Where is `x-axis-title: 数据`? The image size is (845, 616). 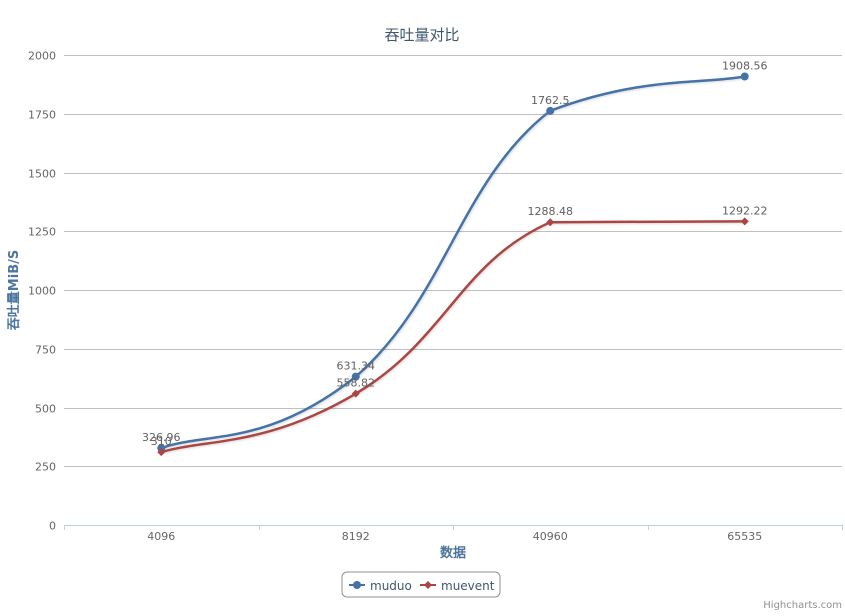
x-axis-title: 数据 is located at coordinates (453, 553).